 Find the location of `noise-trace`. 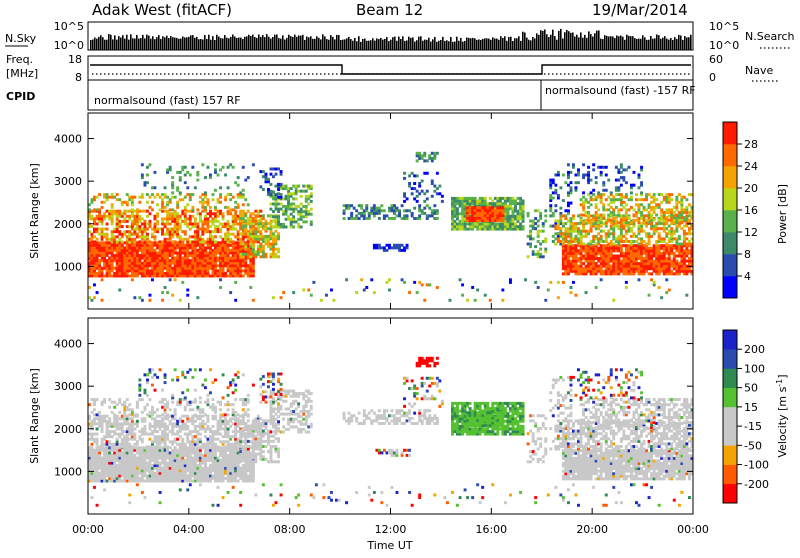

noise-trace is located at coordinates (391, 39).